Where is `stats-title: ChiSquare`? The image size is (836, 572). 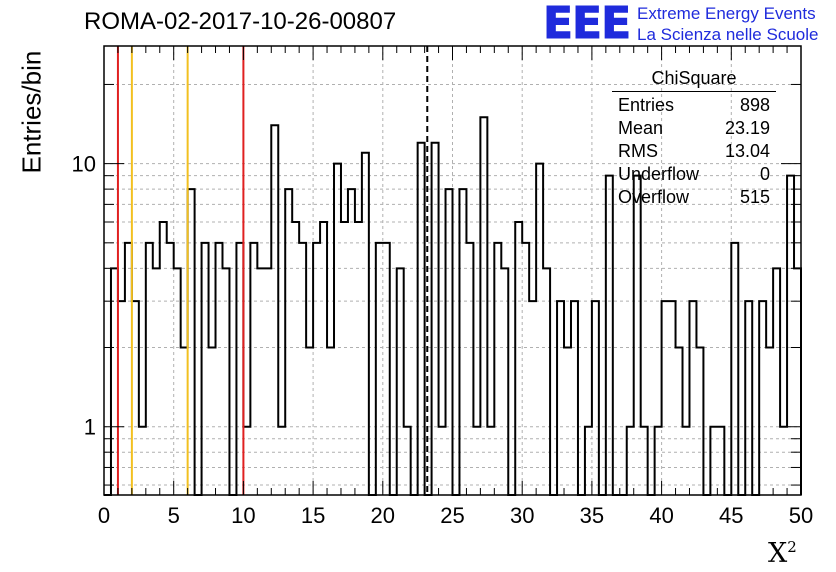
stats-title: ChiSquare is located at coordinates (694, 80).